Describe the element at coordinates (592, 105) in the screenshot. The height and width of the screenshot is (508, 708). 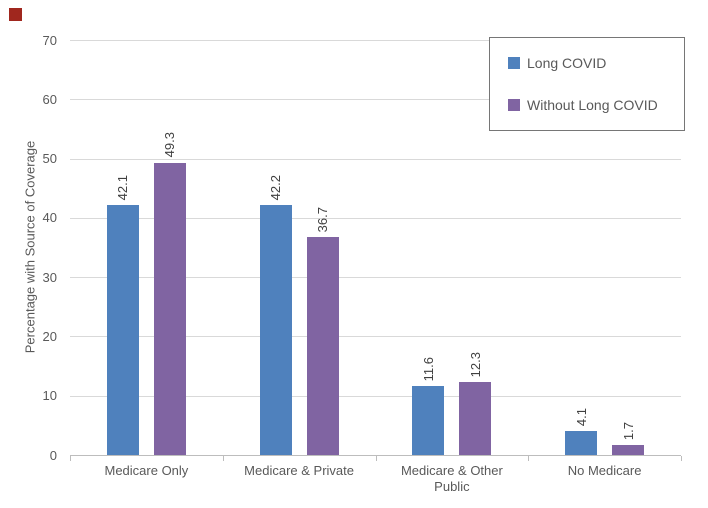
I see `legend-label: Without Long COVID` at that location.